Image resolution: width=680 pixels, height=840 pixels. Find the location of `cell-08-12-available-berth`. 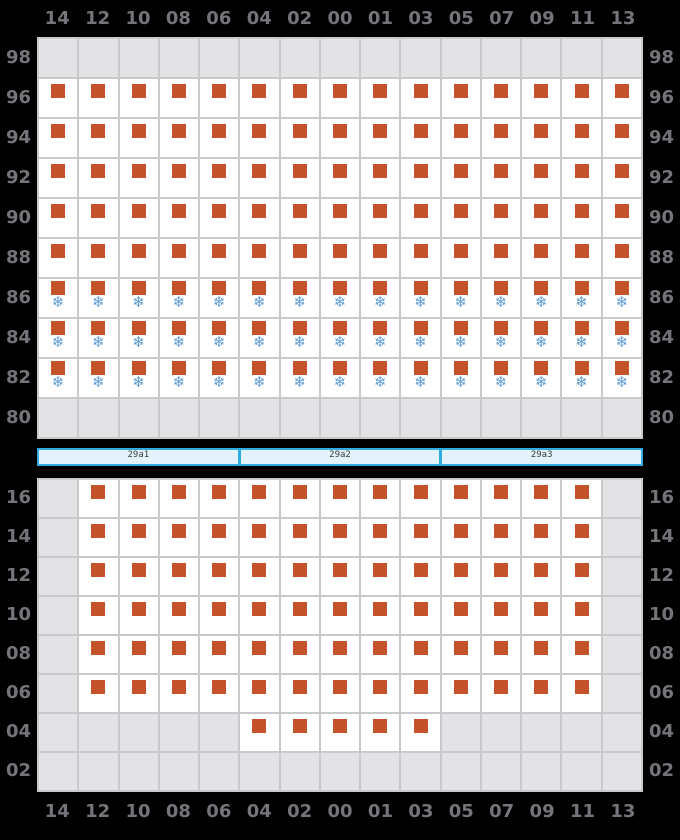

cell-08-12-available-berth is located at coordinates (98, 654).